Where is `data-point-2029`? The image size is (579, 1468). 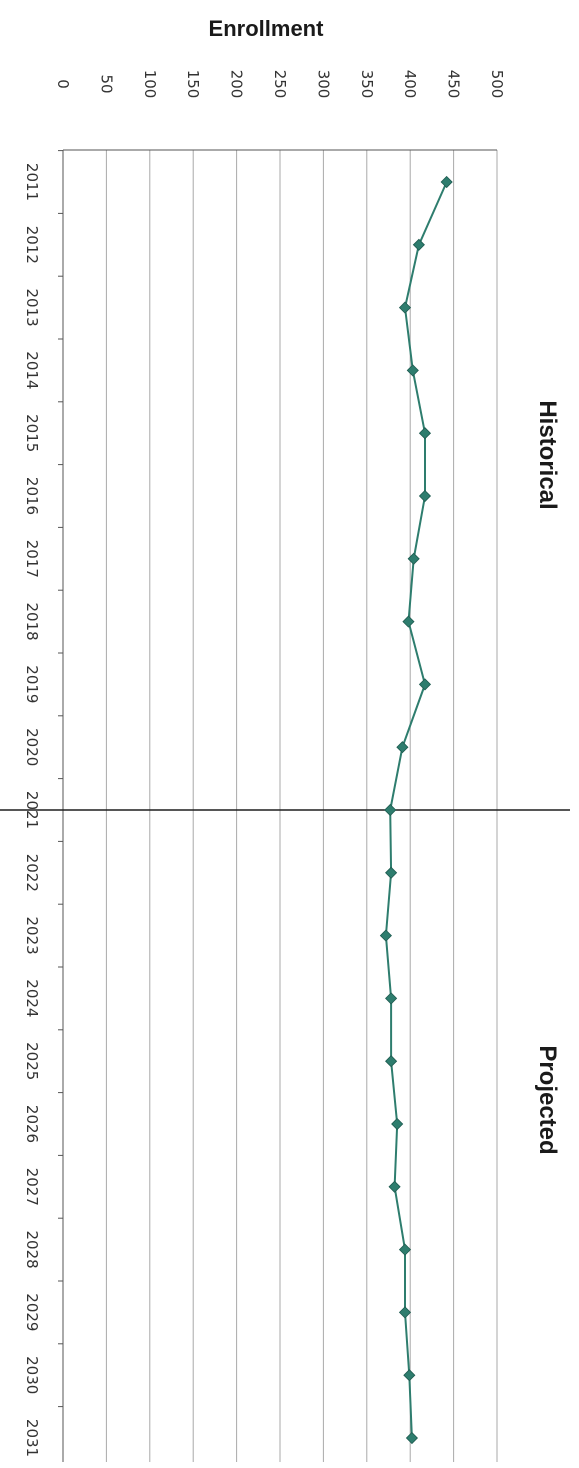 data-point-2029 is located at coordinates (405, 1312).